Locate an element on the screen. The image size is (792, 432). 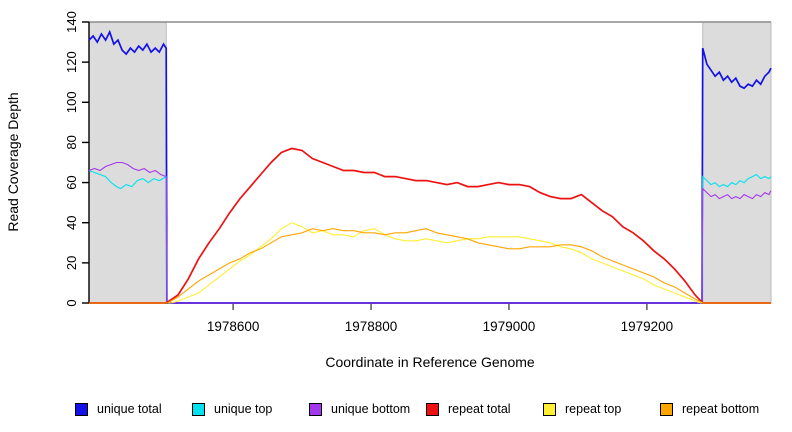
legend-swatch-repeat-bottom is located at coordinates (666, 409).